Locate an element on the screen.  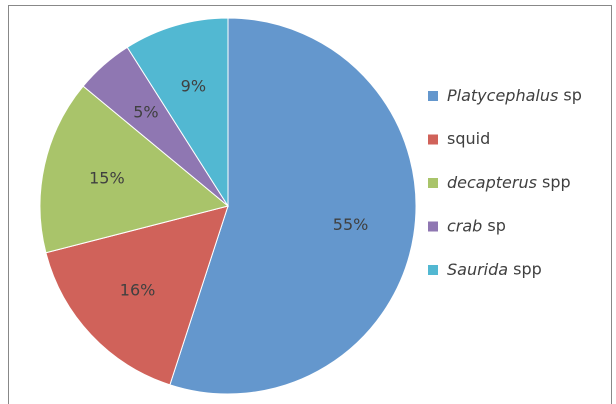
legend-label: Platycephalus sp is located at coordinates (514, 95).